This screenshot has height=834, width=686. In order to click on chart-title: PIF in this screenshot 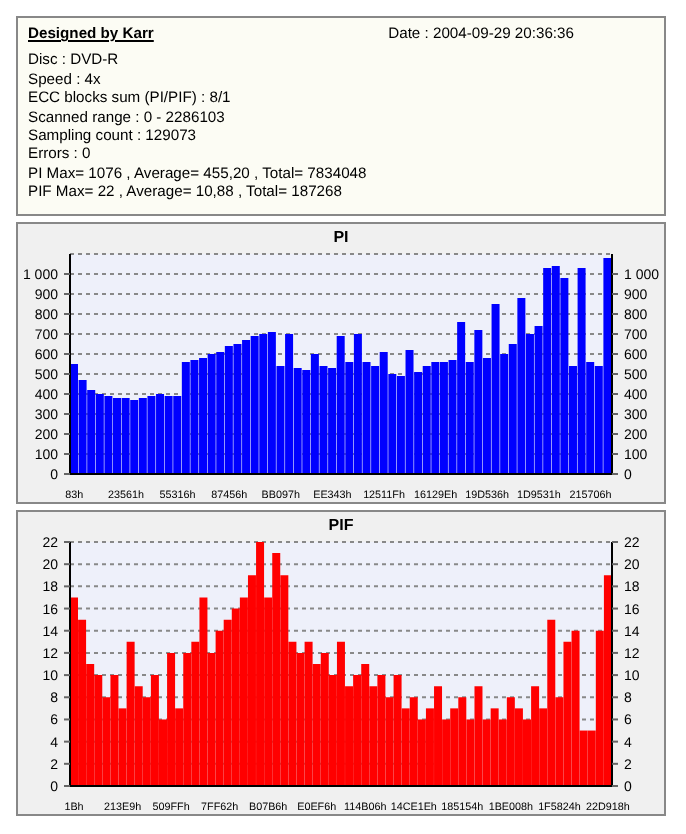, I will do `click(341, 524)`.